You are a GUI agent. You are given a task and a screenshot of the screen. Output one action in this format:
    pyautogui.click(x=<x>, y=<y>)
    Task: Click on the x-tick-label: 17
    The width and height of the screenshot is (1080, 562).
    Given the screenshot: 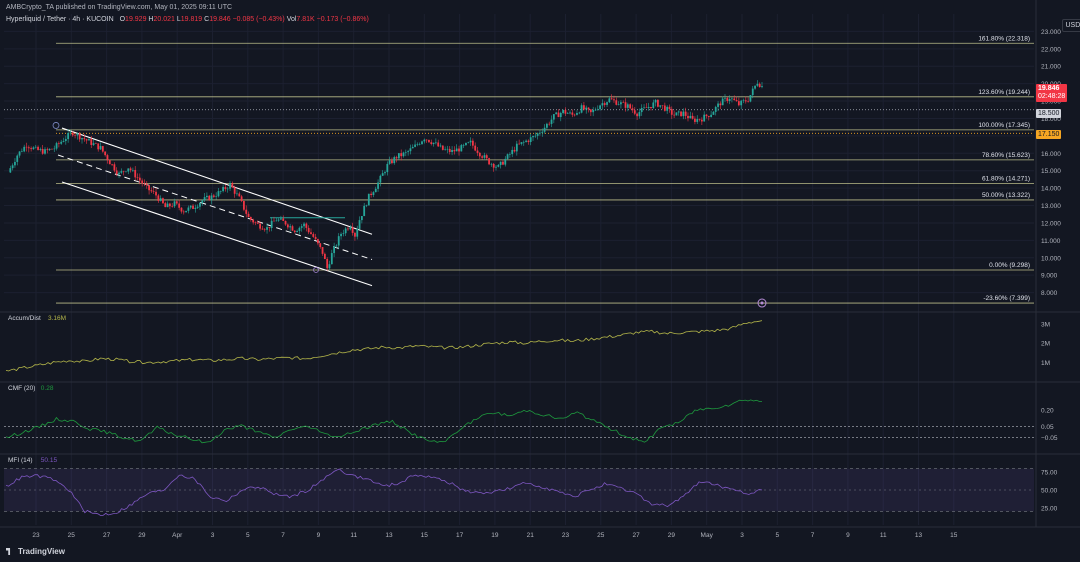 What is the action you would take?
    pyautogui.click(x=460, y=535)
    